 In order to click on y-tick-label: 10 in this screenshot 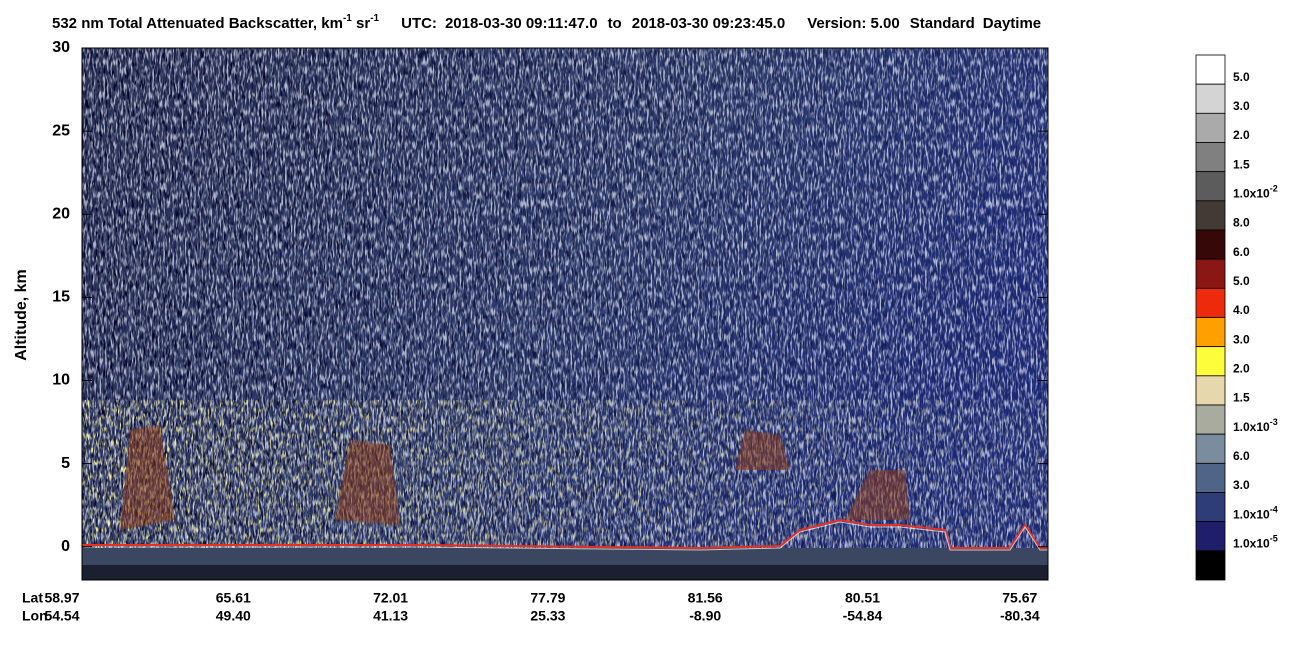, I will do `click(61, 380)`.